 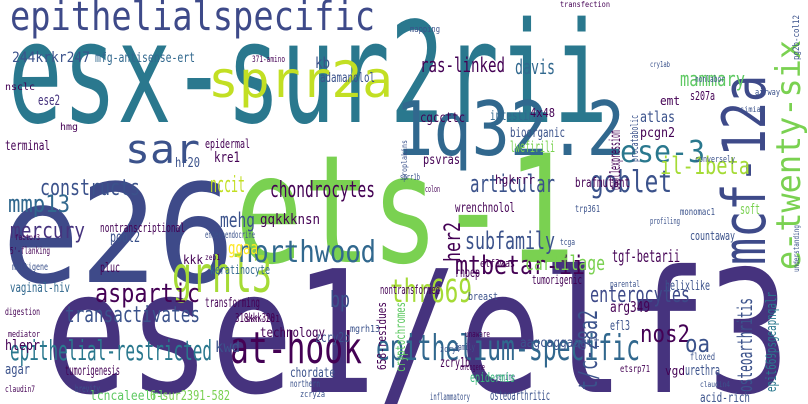 What do you see at coordinates (322, 63) in the screenshot?
I see `word: kb` at bounding box center [322, 63].